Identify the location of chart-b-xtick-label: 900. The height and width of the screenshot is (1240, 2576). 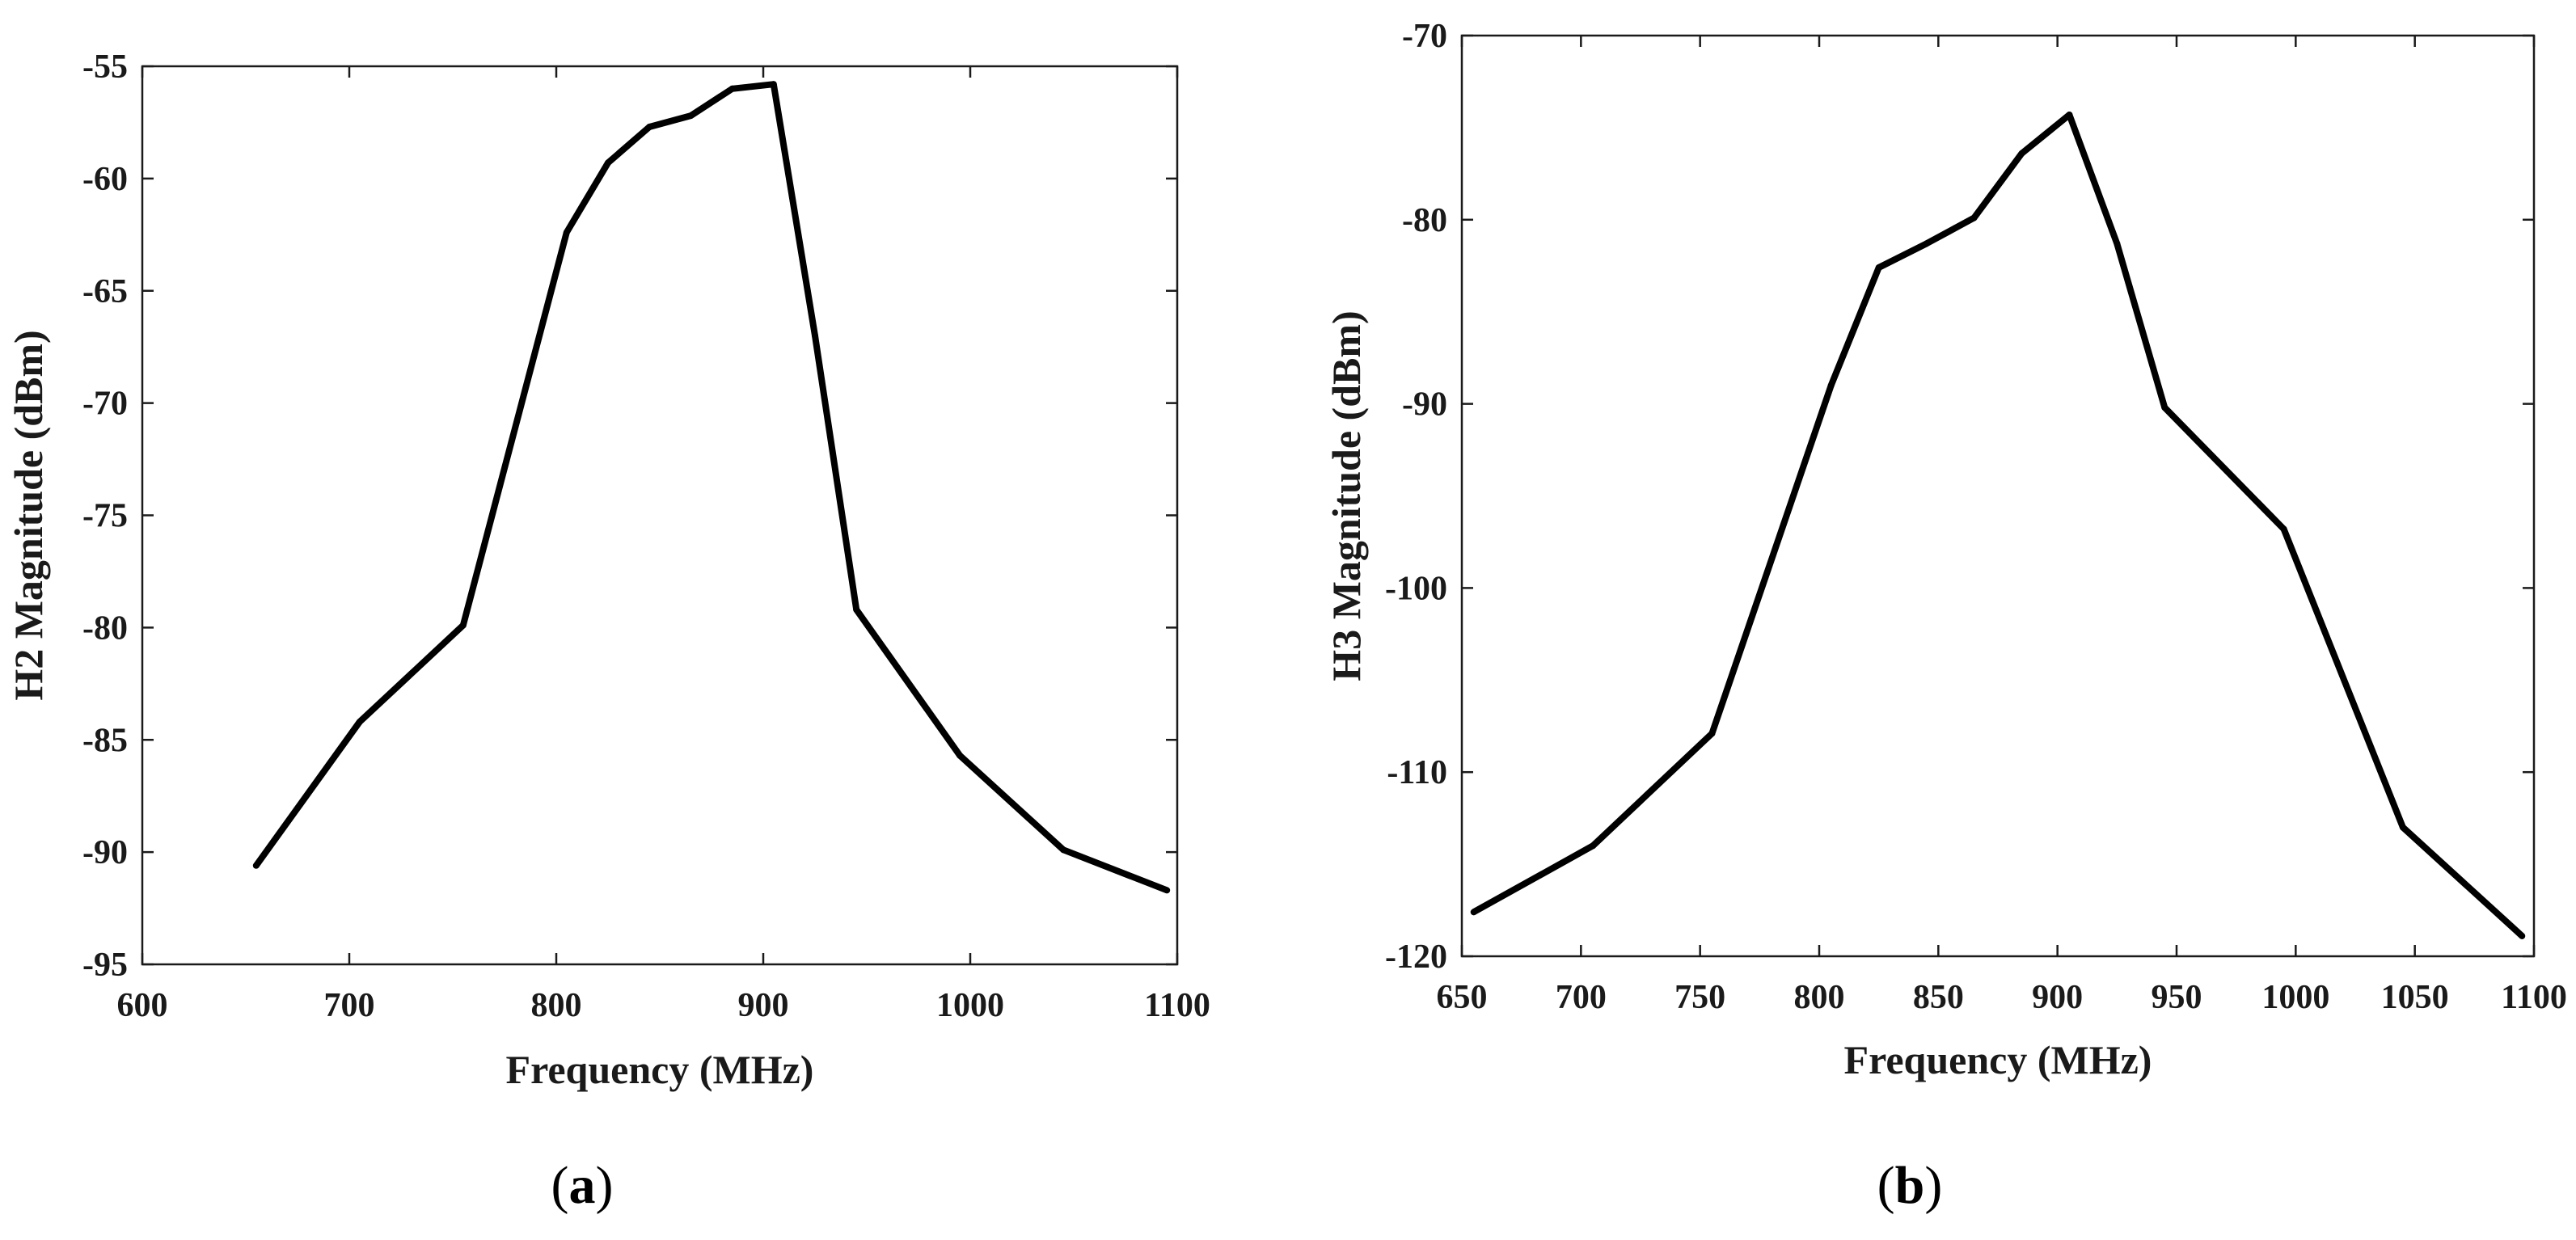
(2057, 997).